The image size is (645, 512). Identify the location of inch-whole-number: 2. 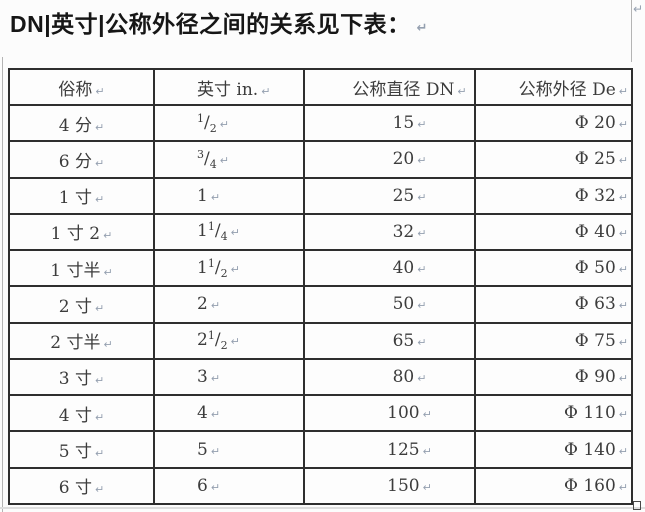
(202, 340).